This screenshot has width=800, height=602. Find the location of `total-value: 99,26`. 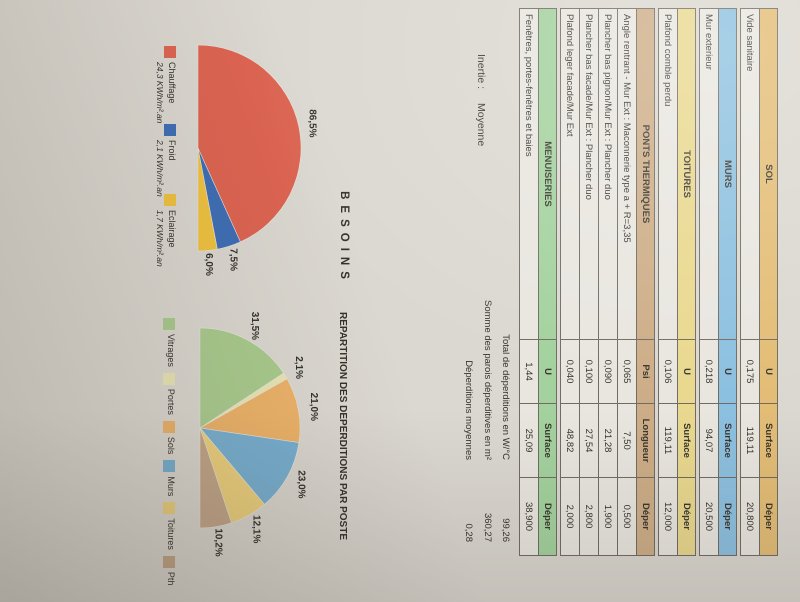

total-value: 99,26 is located at coordinates (505, 530).